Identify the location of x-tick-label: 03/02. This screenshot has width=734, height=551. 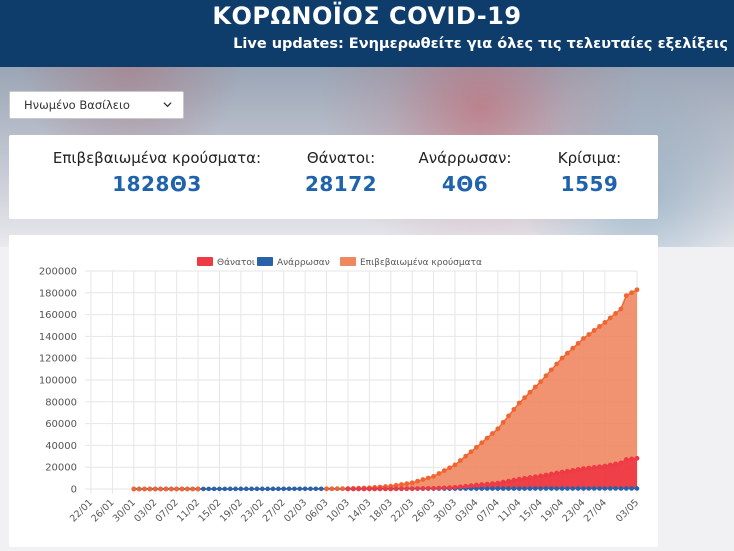
(145, 510).